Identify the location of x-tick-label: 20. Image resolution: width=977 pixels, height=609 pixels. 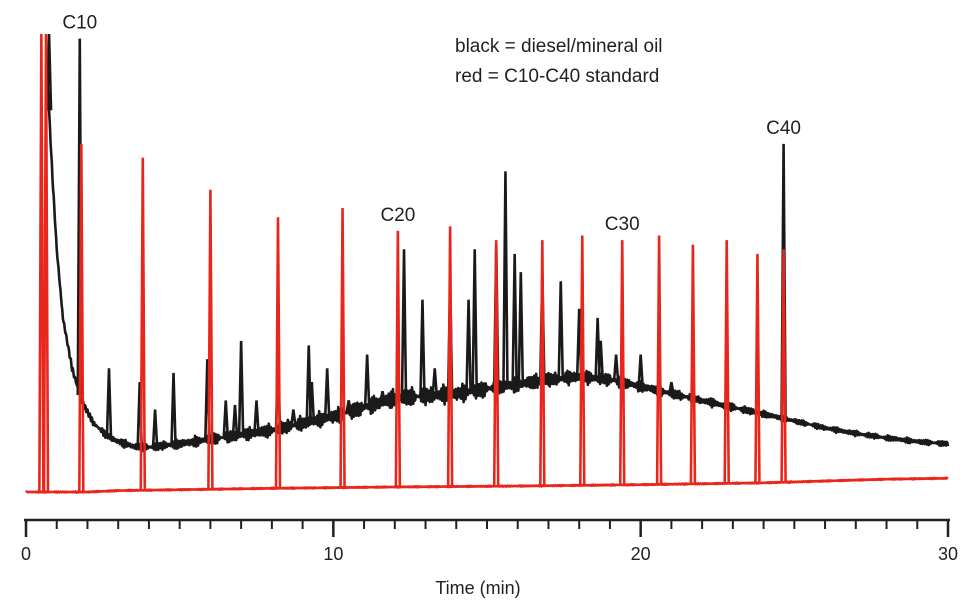
(641, 554).